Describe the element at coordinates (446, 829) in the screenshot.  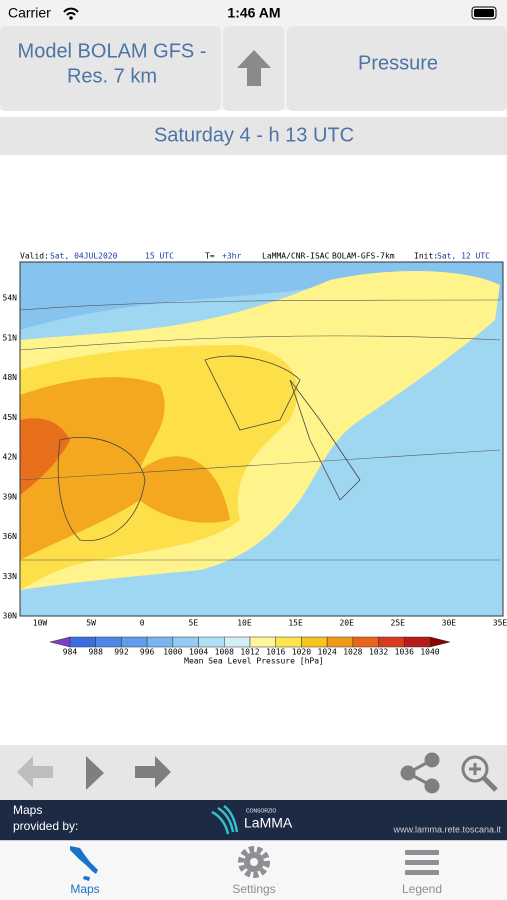
I see `url: www.lamma.rete.toscana.it` at that location.